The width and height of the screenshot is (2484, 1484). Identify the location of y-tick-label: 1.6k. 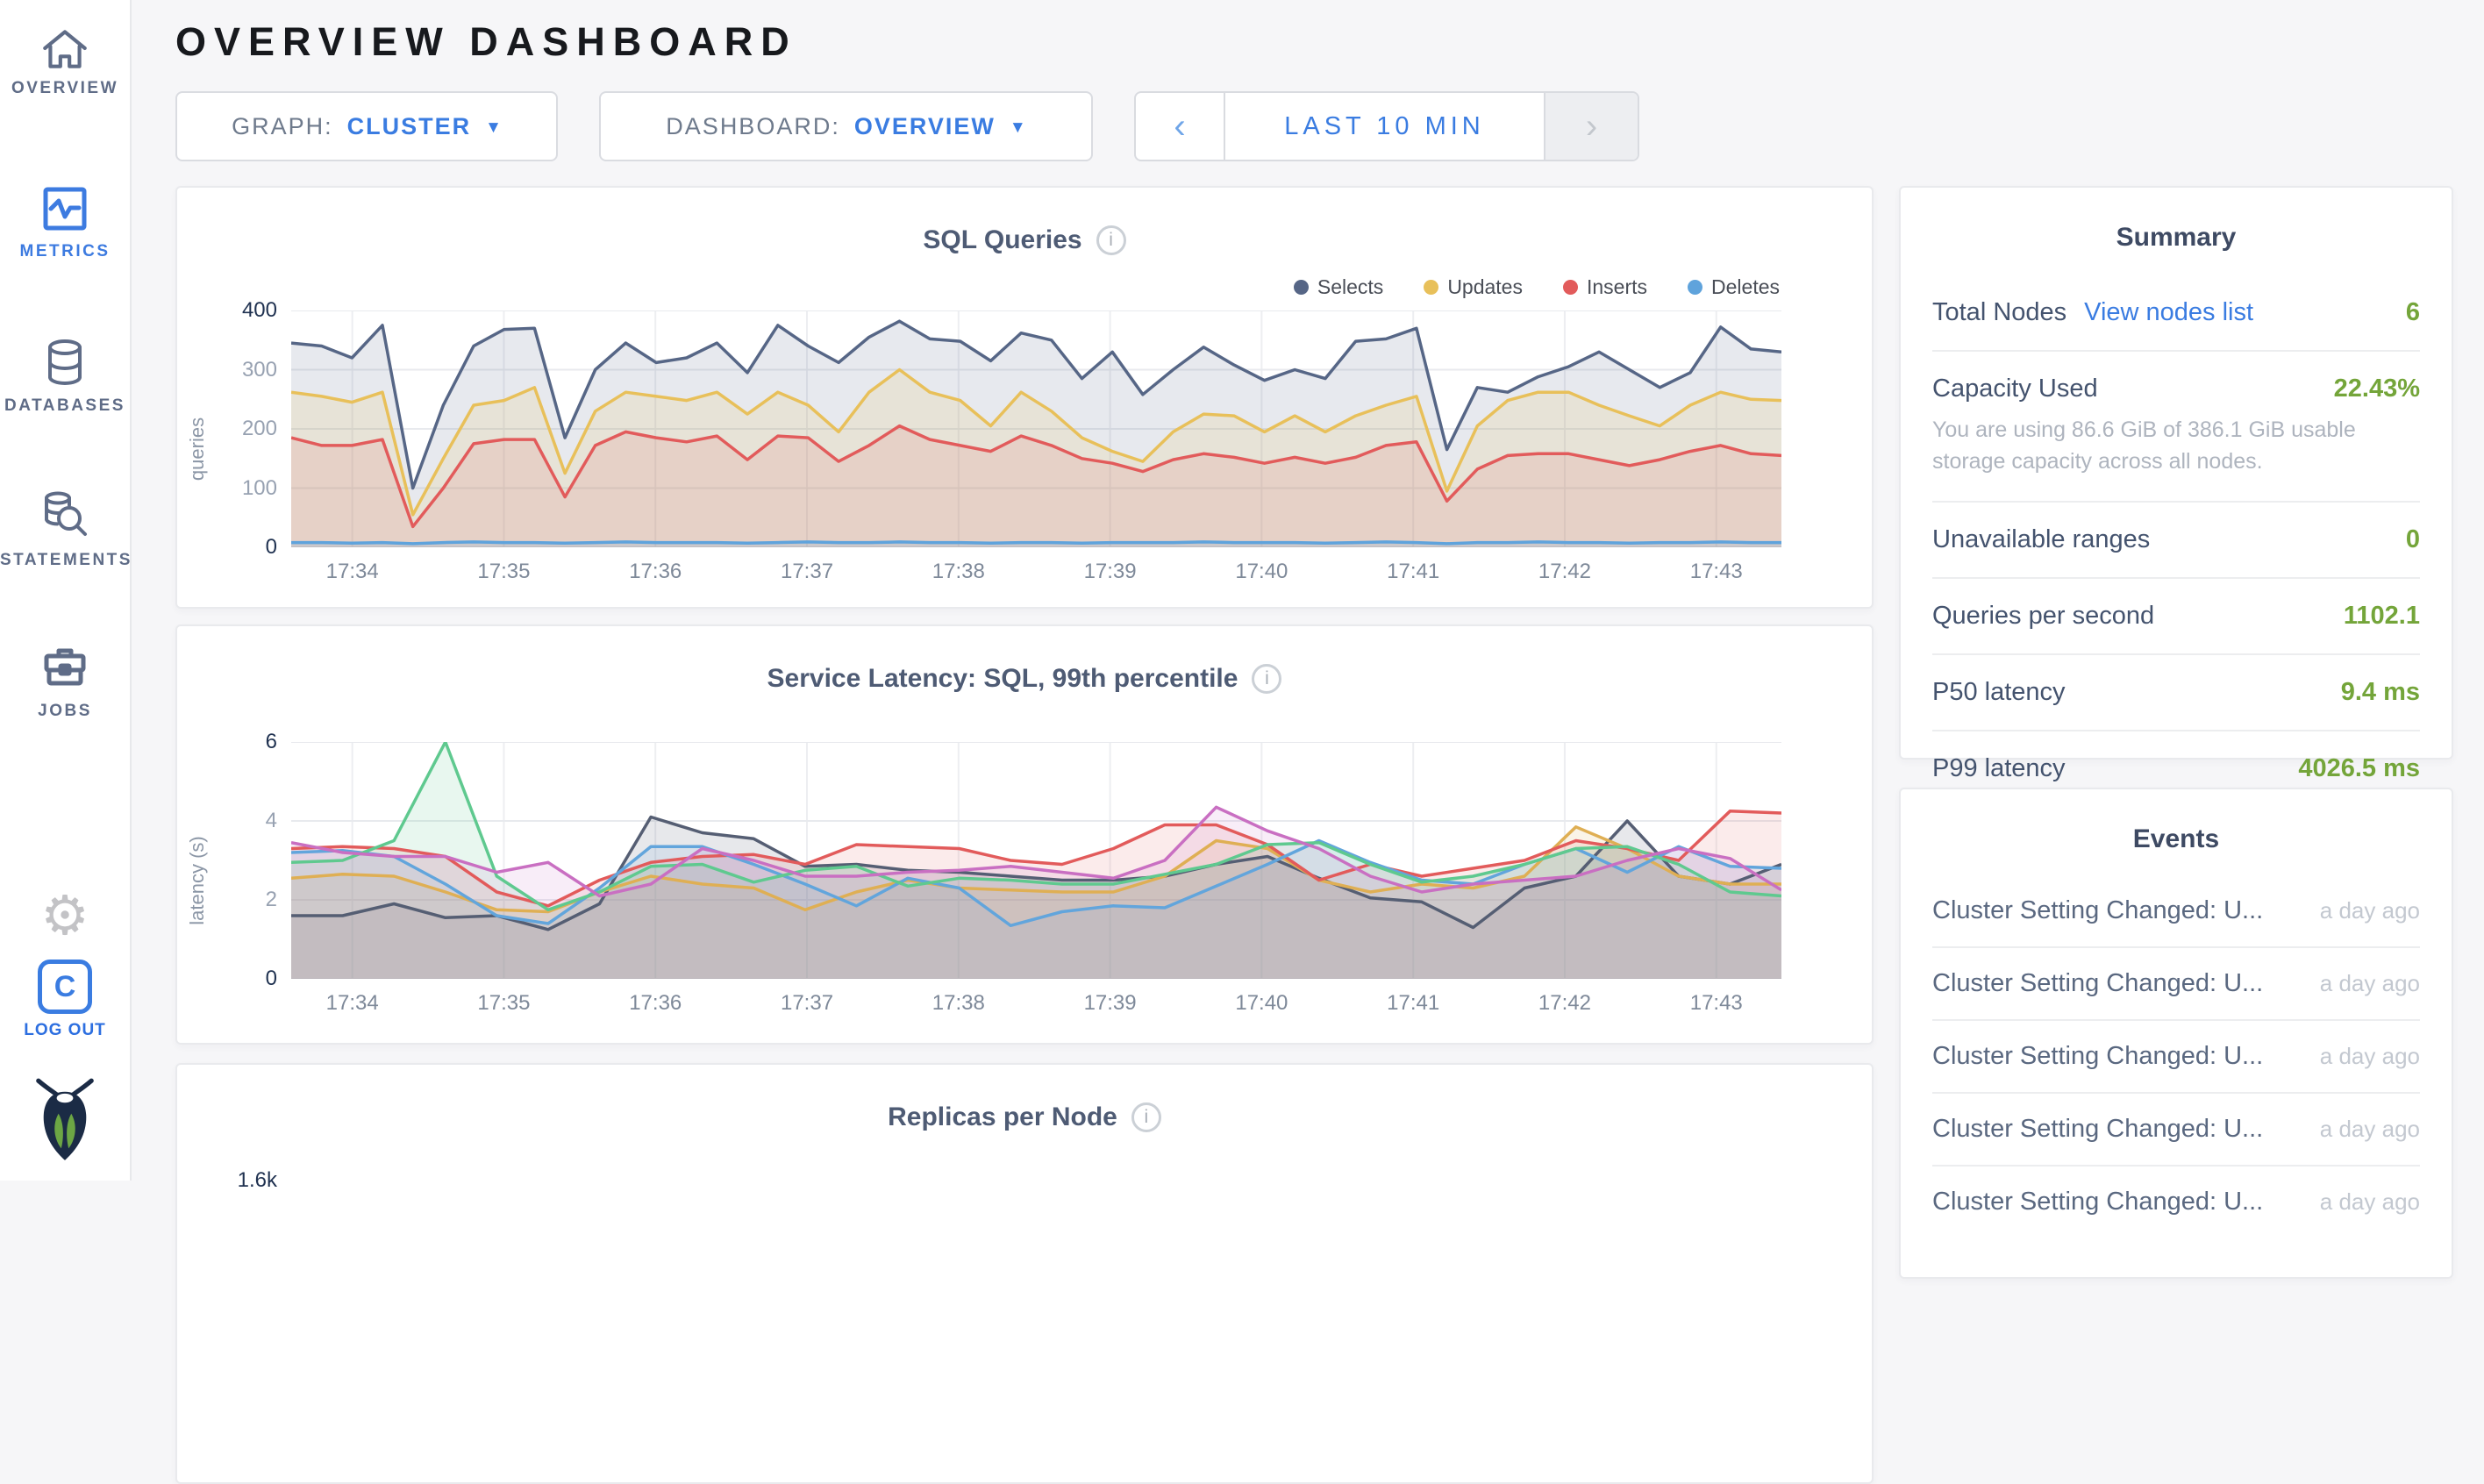
(257, 1180).